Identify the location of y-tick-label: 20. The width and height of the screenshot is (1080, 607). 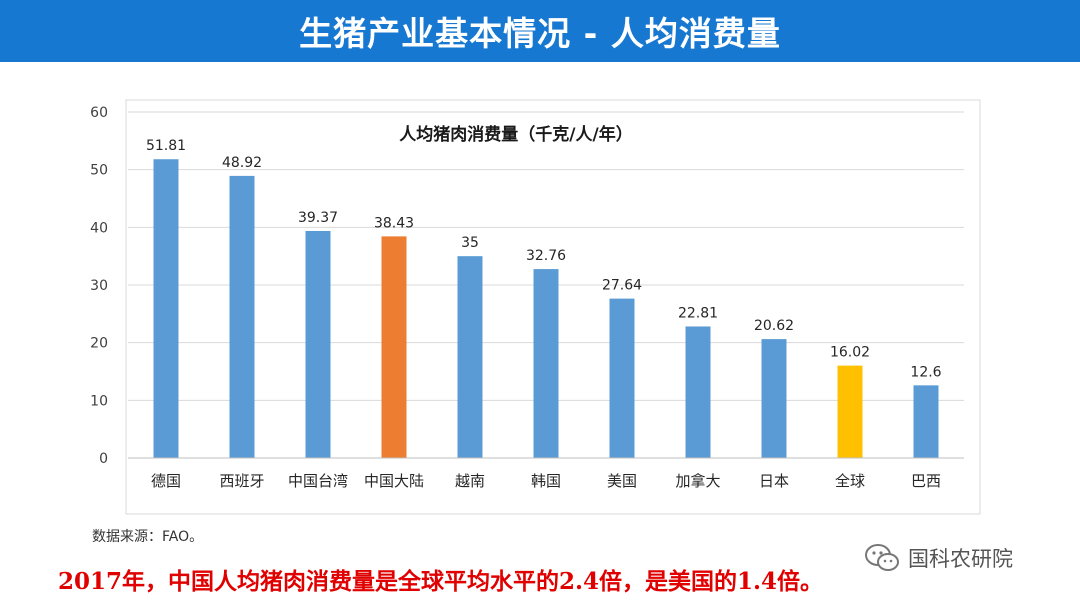
(99, 344).